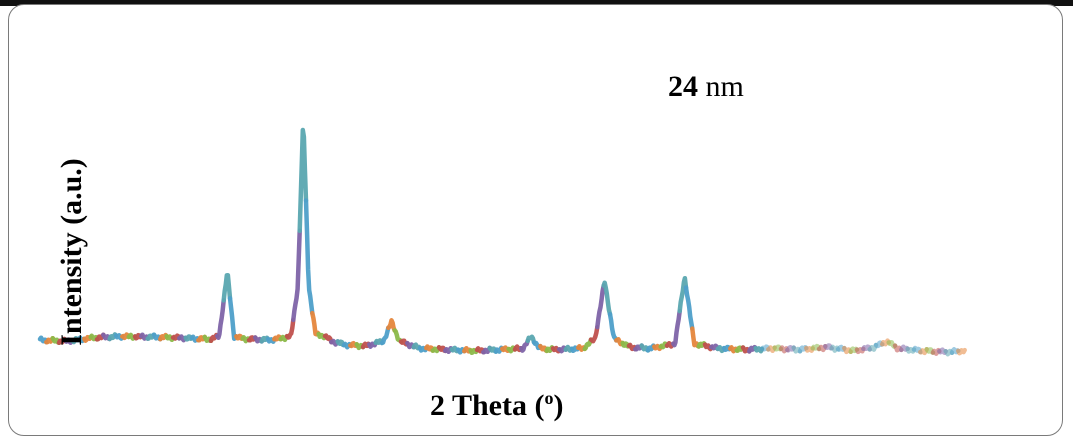  Describe the element at coordinates (558, 405) in the screenshot. I see `x-axis-label-close: )` at that location.